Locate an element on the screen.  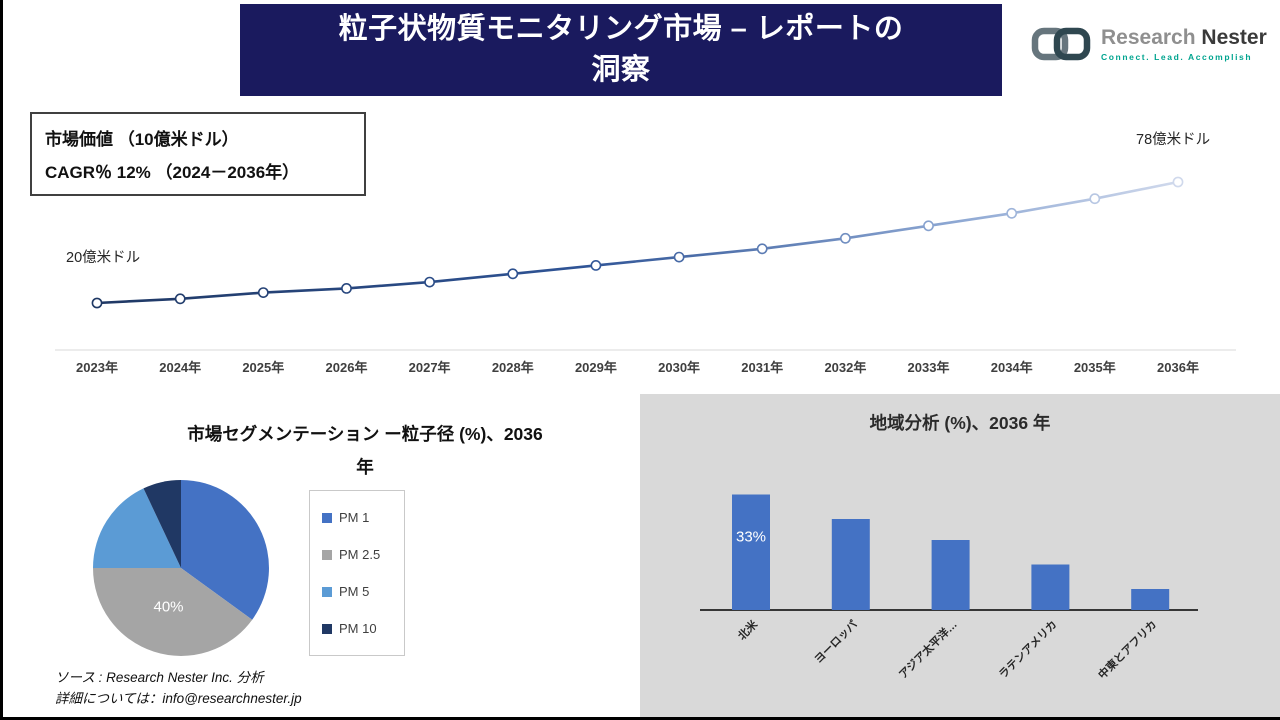
x-tick-label: 2023年 is located at coordinates (97, 367).